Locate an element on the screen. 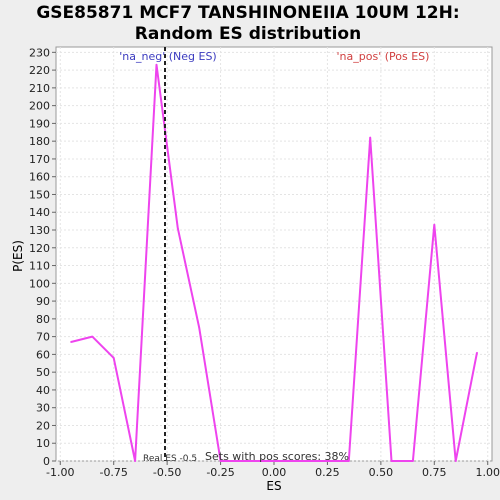 The width and height of the screenshot is (500, 500). x-axis-ticks: -1.00 -0.75 -0.50 -0.25 0.00 0.25 0.50 0.75 1.00 is located at coordinates (273, 470).